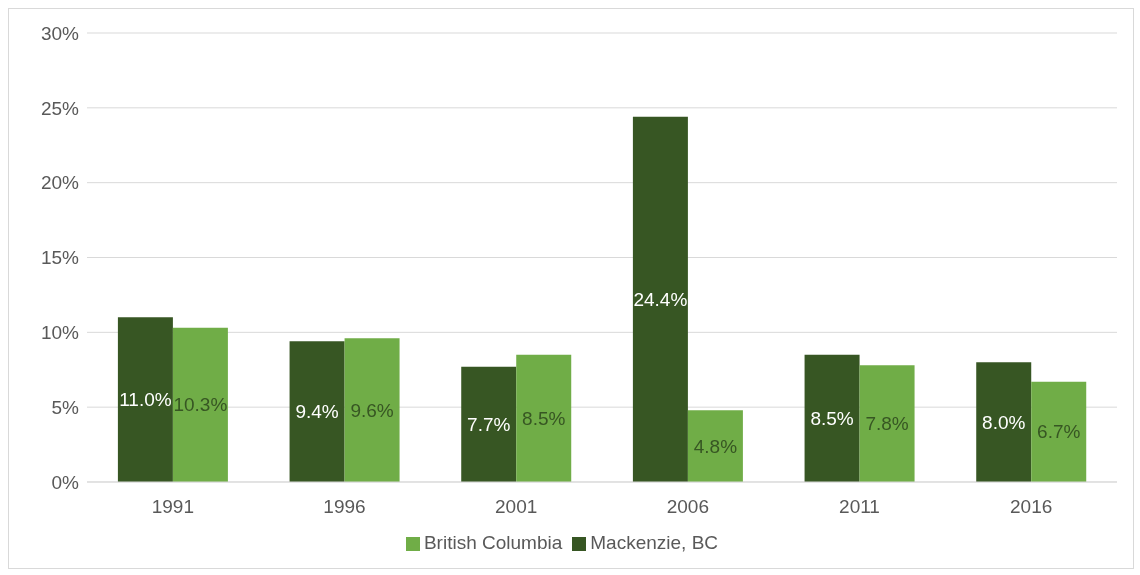 This screenshot has width=1140, height=575. I want to click on y-tick-label: 10%, so click(60, 333).